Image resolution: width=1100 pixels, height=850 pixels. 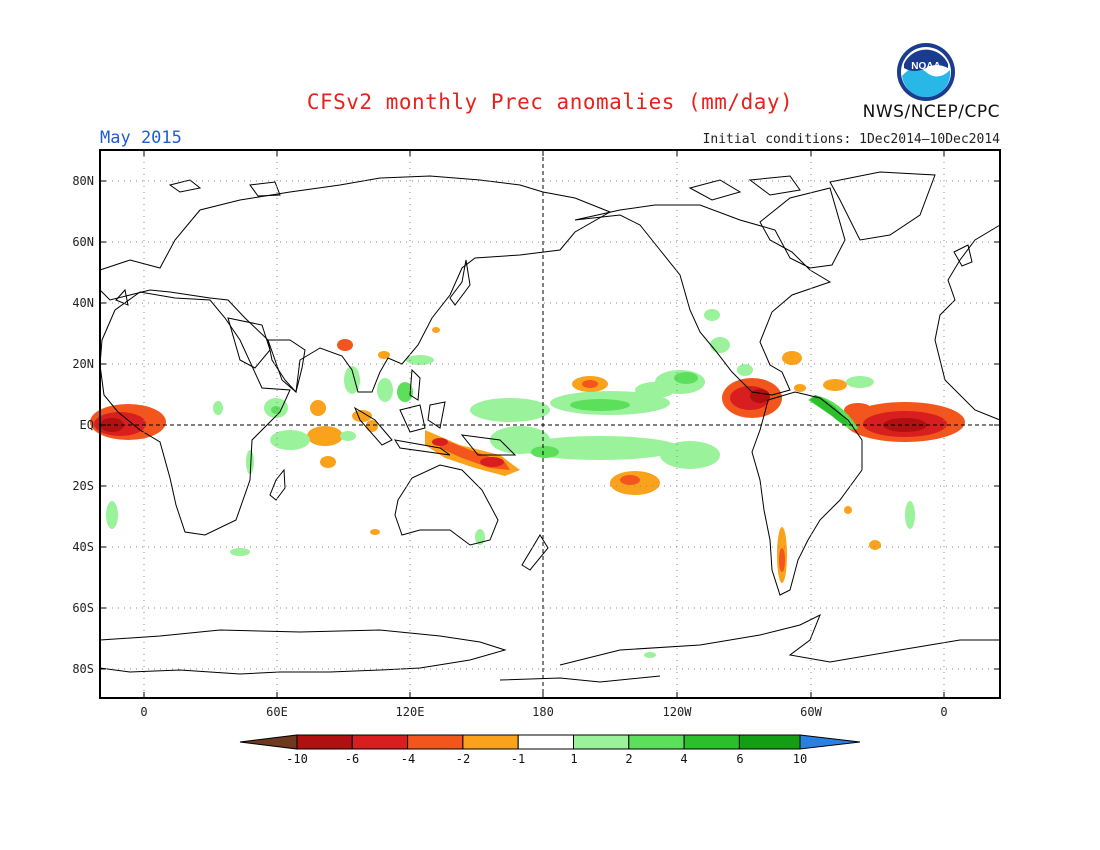 I want to click on forecast-month: May 2015, so click(x=141, y=138).